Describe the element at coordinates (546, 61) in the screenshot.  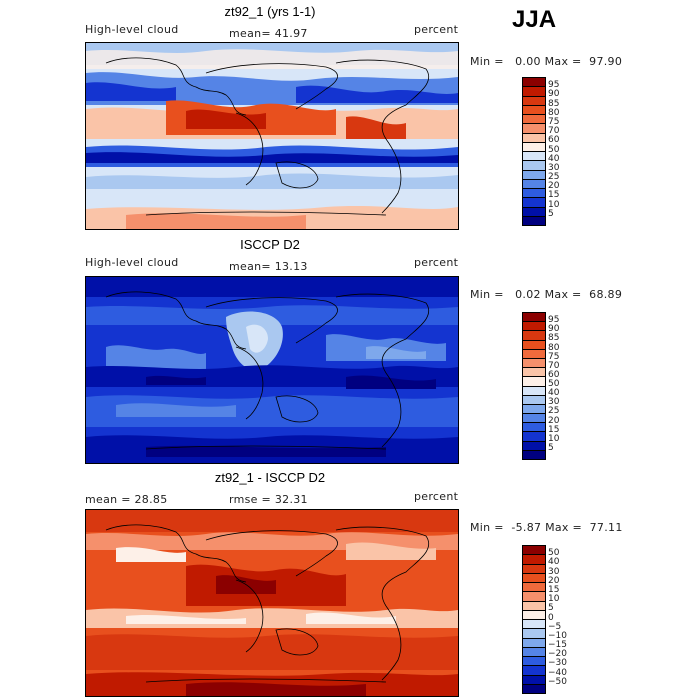
I see `panel1-minmax: Min = 0.00 Max = 97.90` at that location.